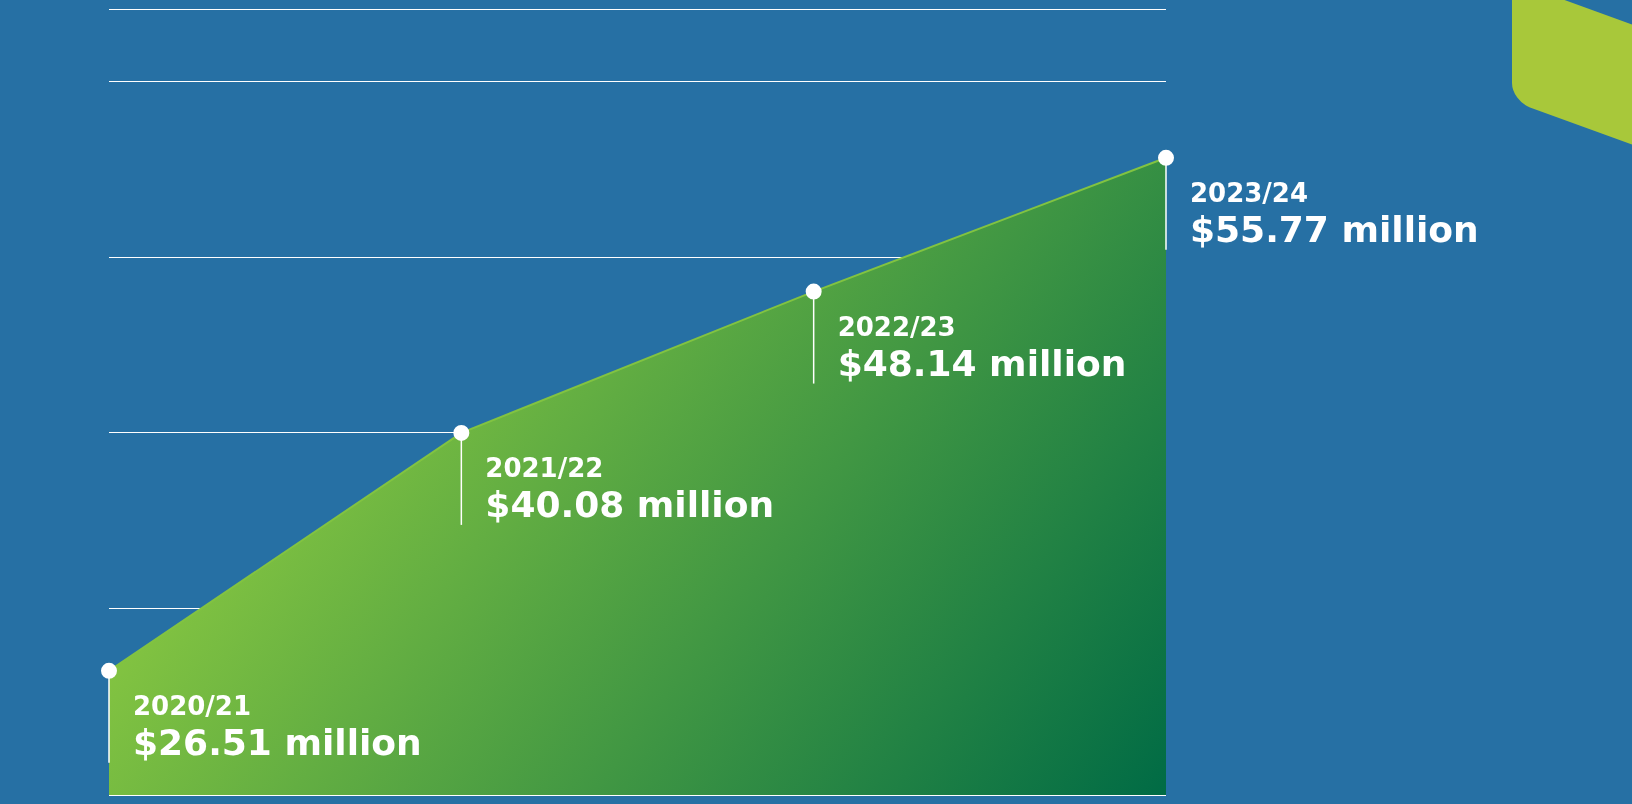 This screenshot has width=1632, height=804. What do you see at coordinates (277, 742) in the screenshot?
I see `data-label: $26.51 million` at bounding box center [277, 742].